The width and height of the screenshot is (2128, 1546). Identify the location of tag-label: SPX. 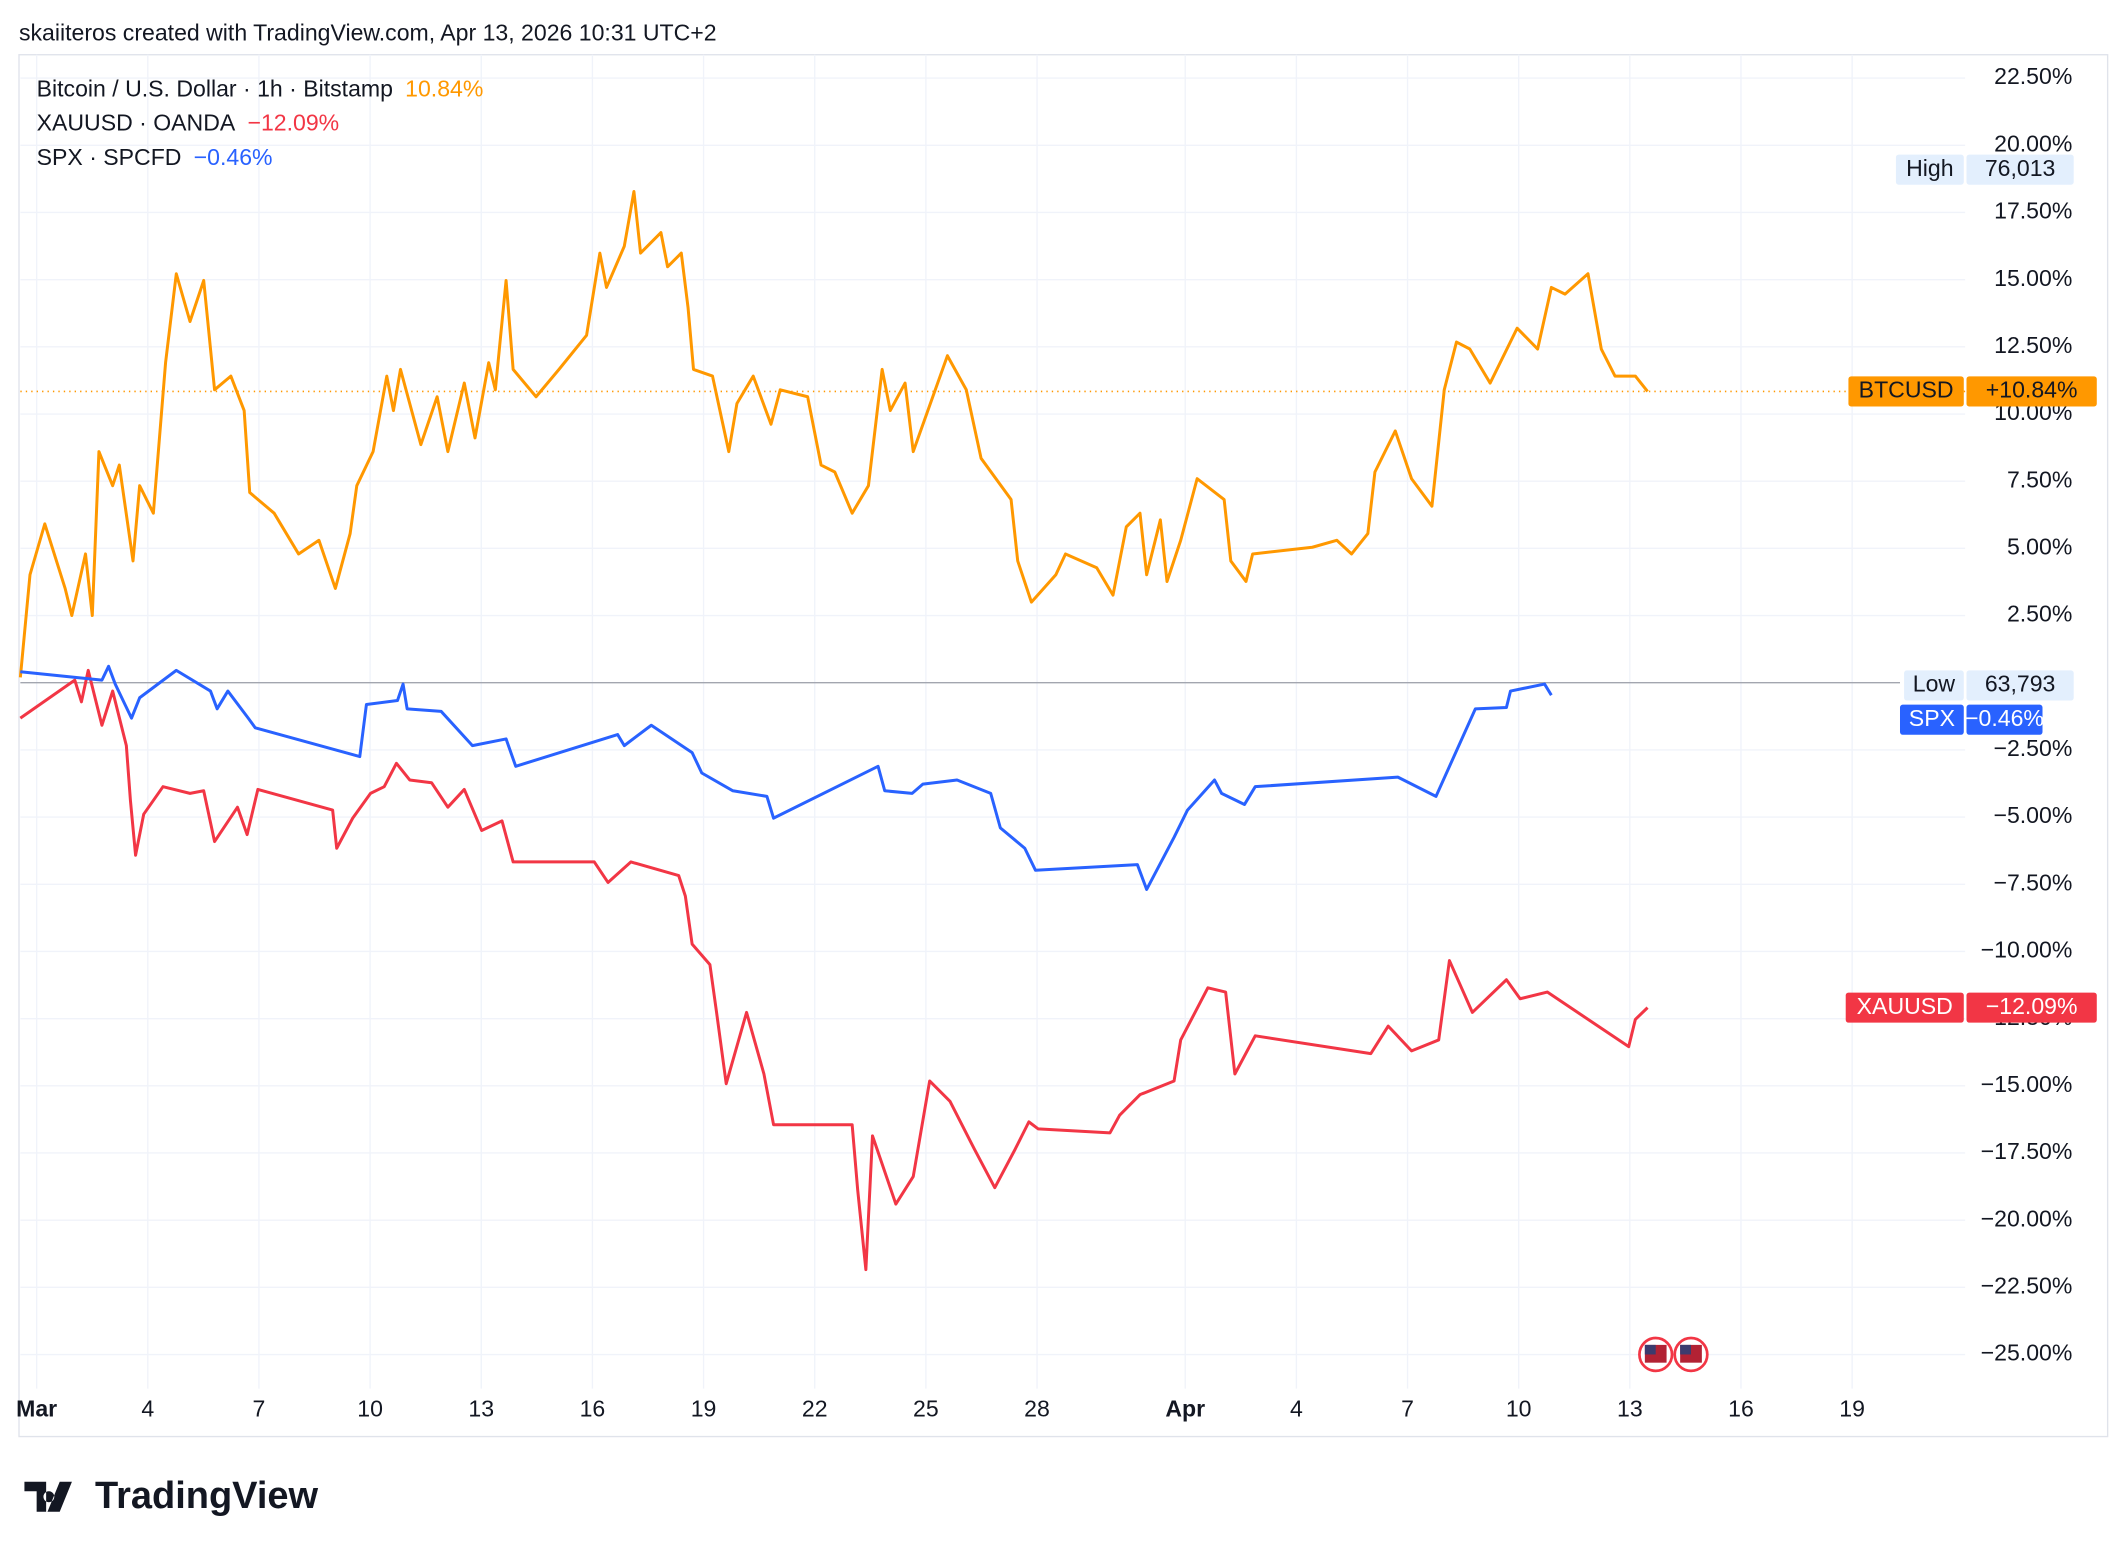
(1932, 718).